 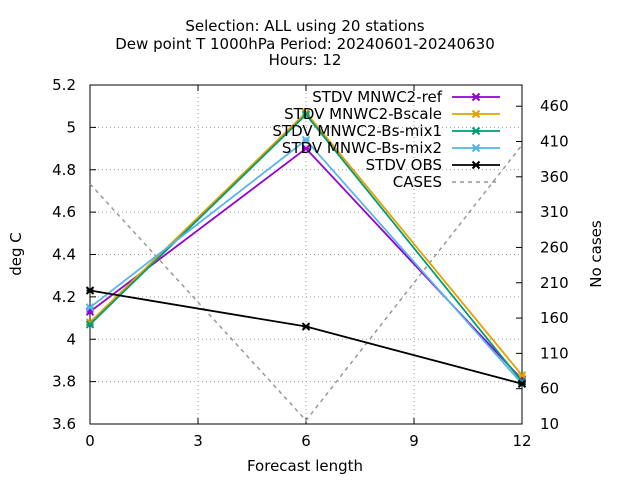 What do you see at coordinates (305, 60) in the screenshot?
I see `chart-title-line-3: Hours: 12` at bounding box center [305, 60].